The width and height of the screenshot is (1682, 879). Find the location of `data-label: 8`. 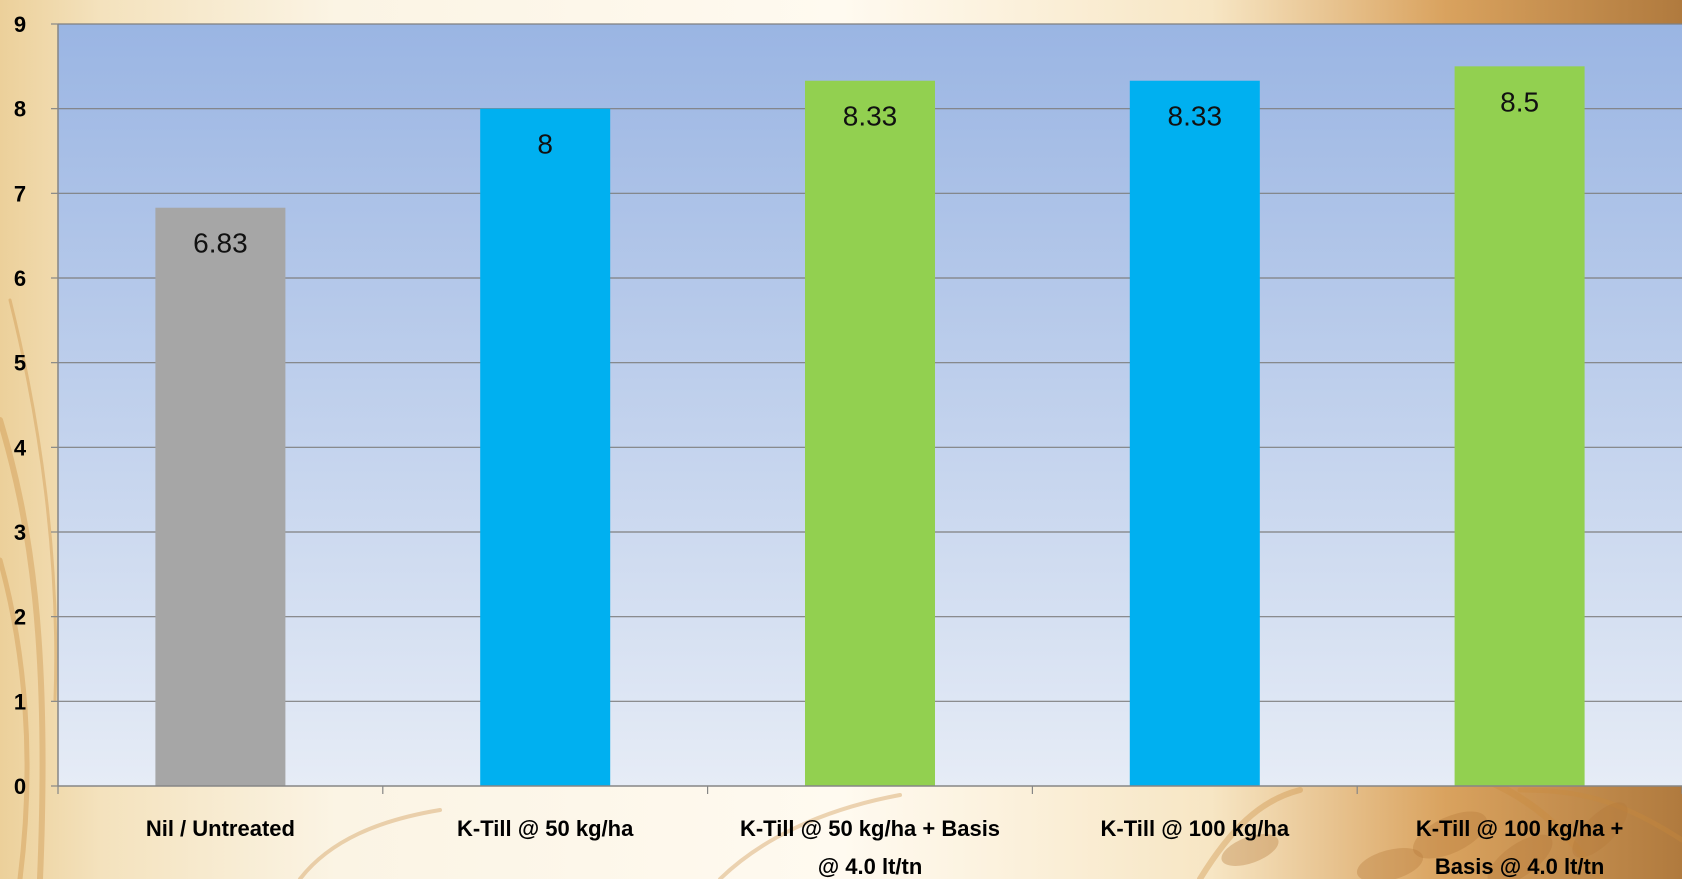

data-label: 8 is located at coordinates (545, 144).